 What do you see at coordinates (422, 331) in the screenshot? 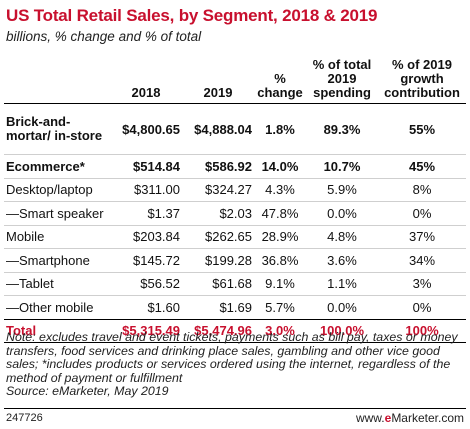
I see `cell-pct-growth: 100%` at bounding box center [422, 331].